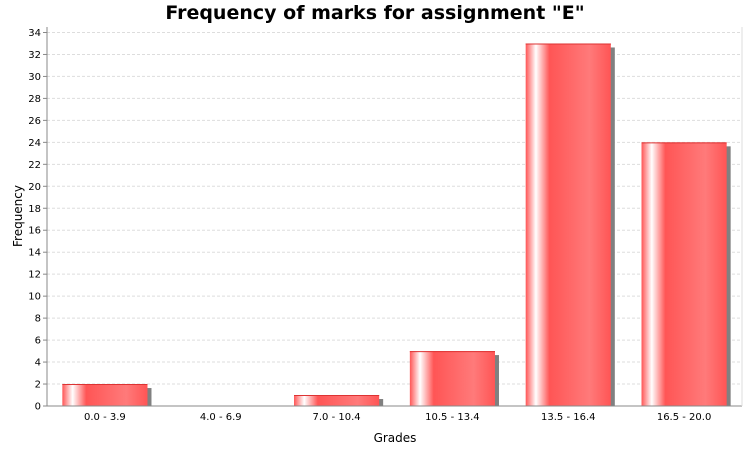 Image resolution: width=750 pixels, height=450 pixels. I want to click on y-tick-label: 18, so click(34, 209).